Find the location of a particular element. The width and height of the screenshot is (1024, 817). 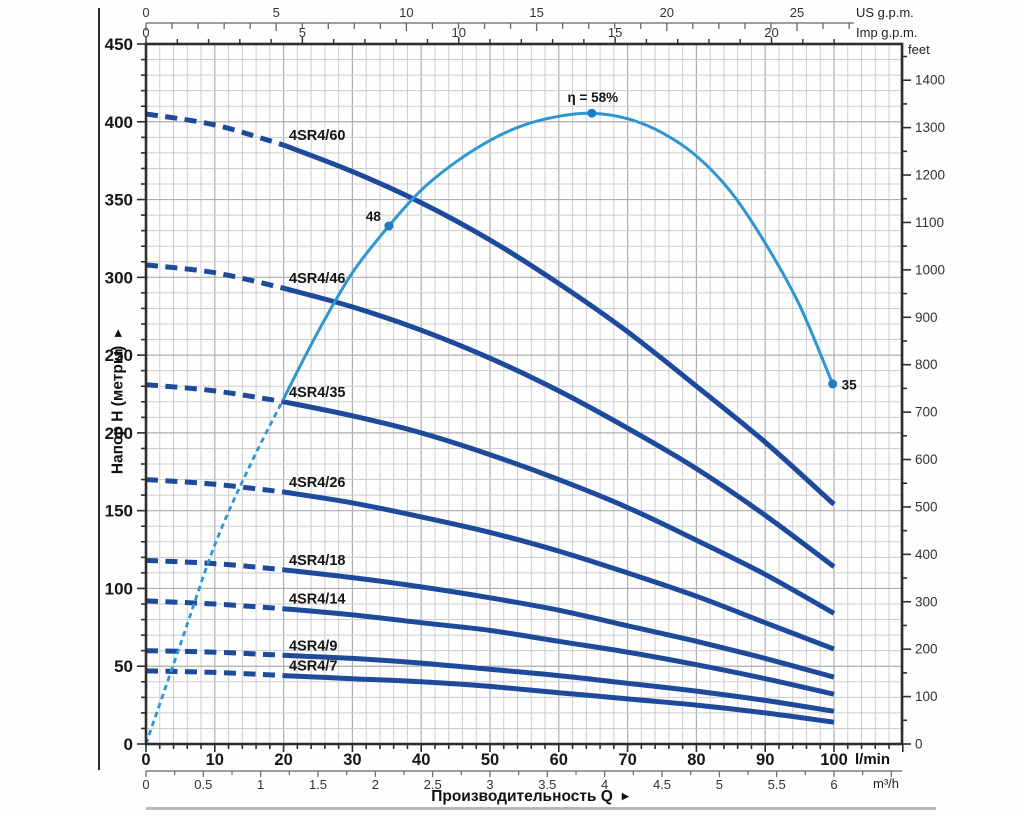

x-axis-imp-gpm: 0 5 10 15 20 is located at coordinates (488, 34).